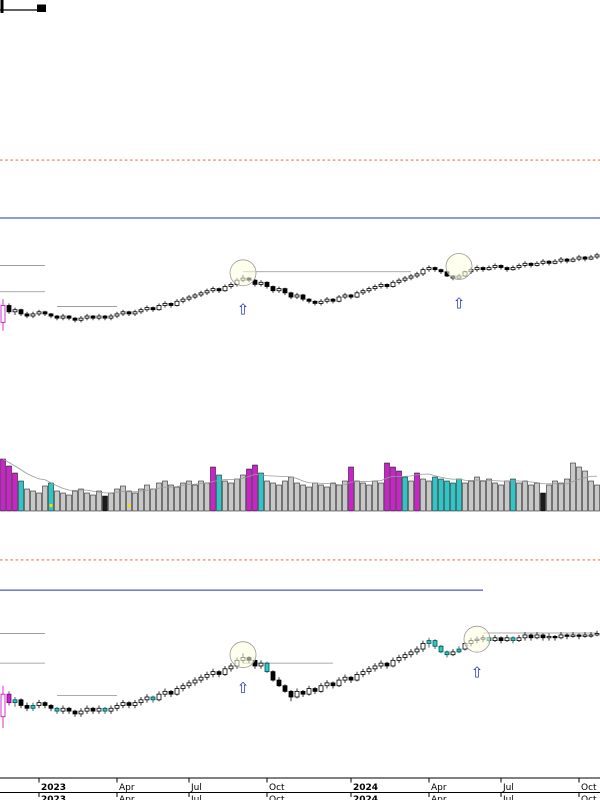  Describe the element at coordinates (365, 797) in the screenshot. I see `x-tick-label: 2024` at that location.